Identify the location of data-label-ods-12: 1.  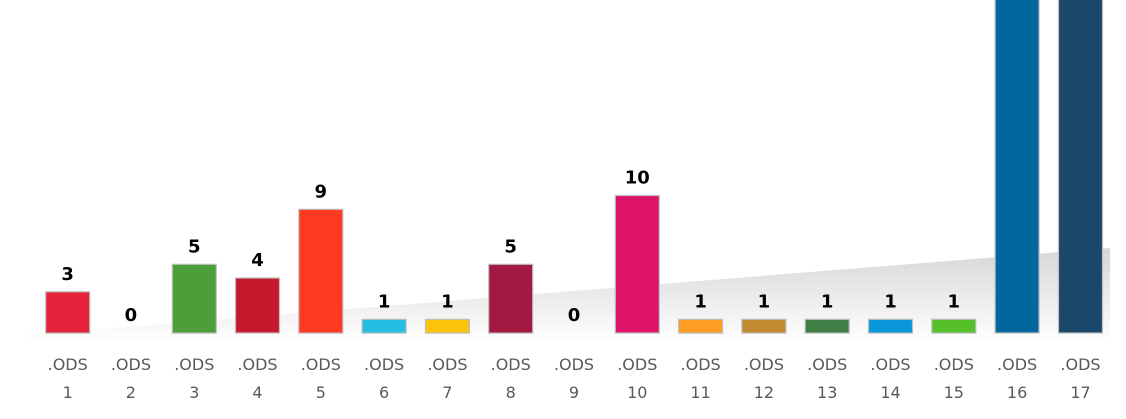
(764, 301).